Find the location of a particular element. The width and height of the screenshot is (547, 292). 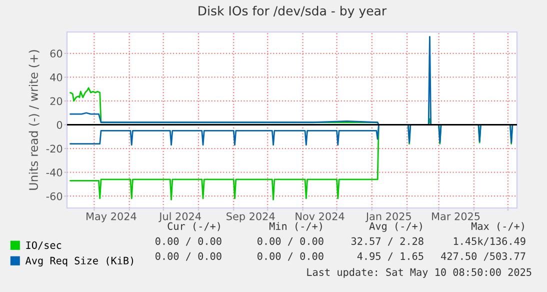

y-tick-label: 40 is located at coordinates (56, 77).